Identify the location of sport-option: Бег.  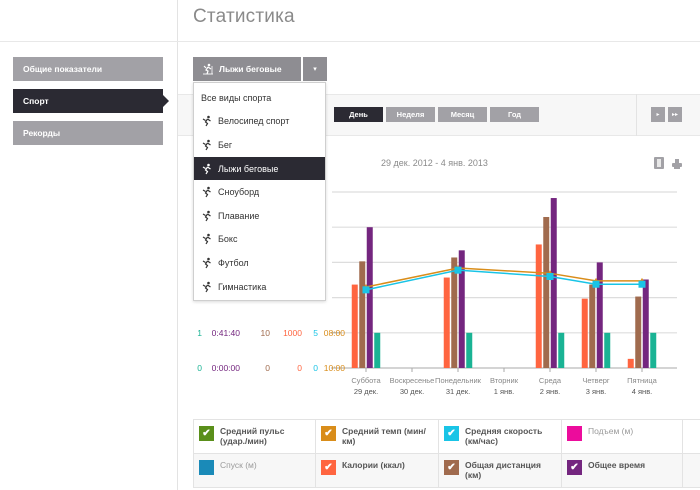
(259, 145).